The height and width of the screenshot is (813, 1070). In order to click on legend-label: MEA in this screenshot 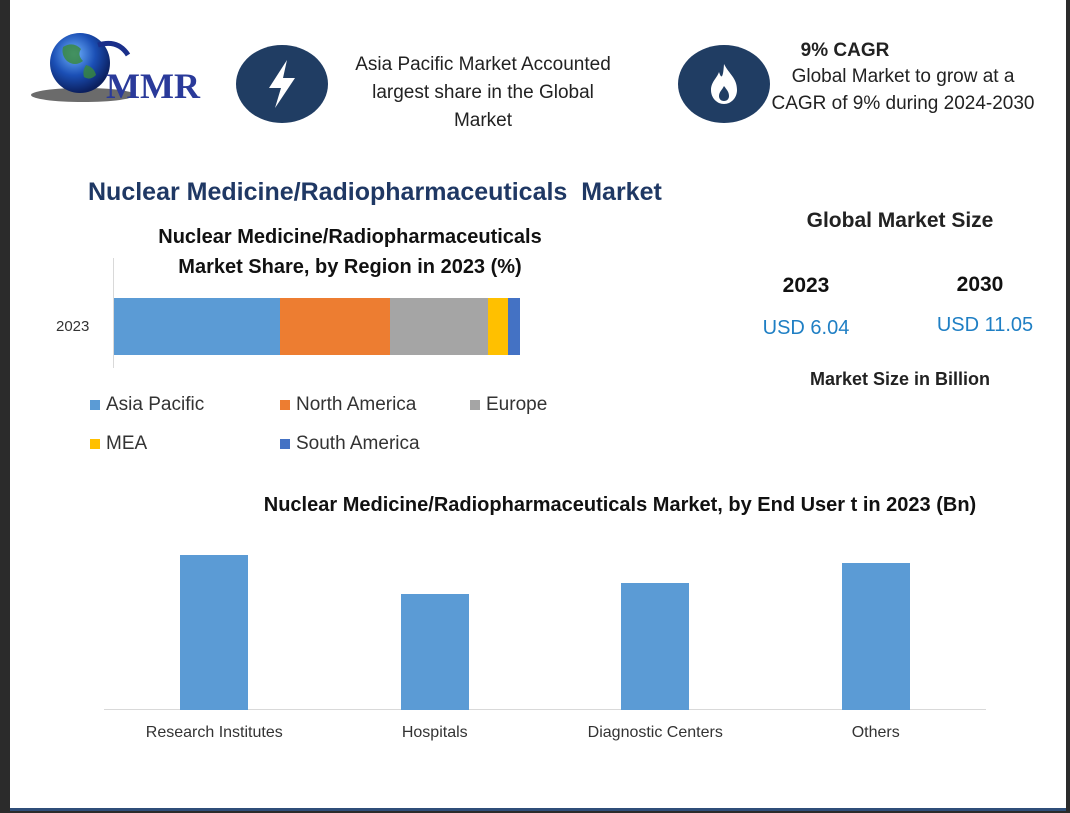, I will do `click(127, 443)`.